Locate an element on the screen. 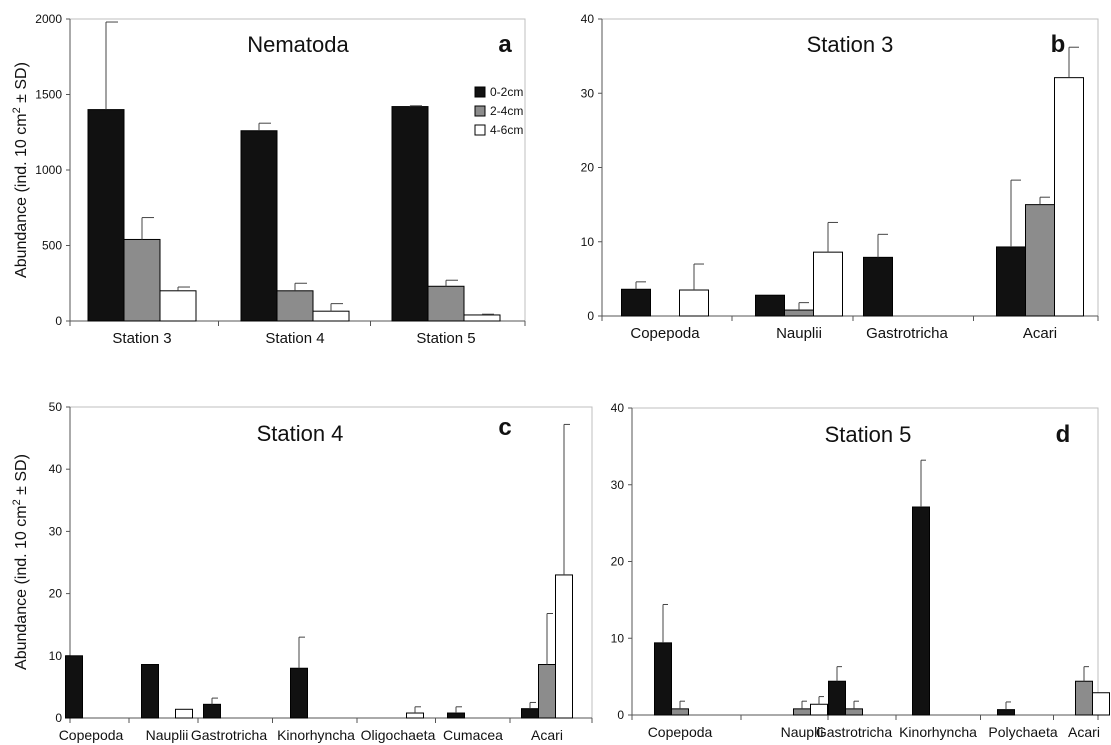 The height and width of the screenshot is (745, 1111). legend-label-4-6cm: 4-6cm is located at coordinates (506, 130).